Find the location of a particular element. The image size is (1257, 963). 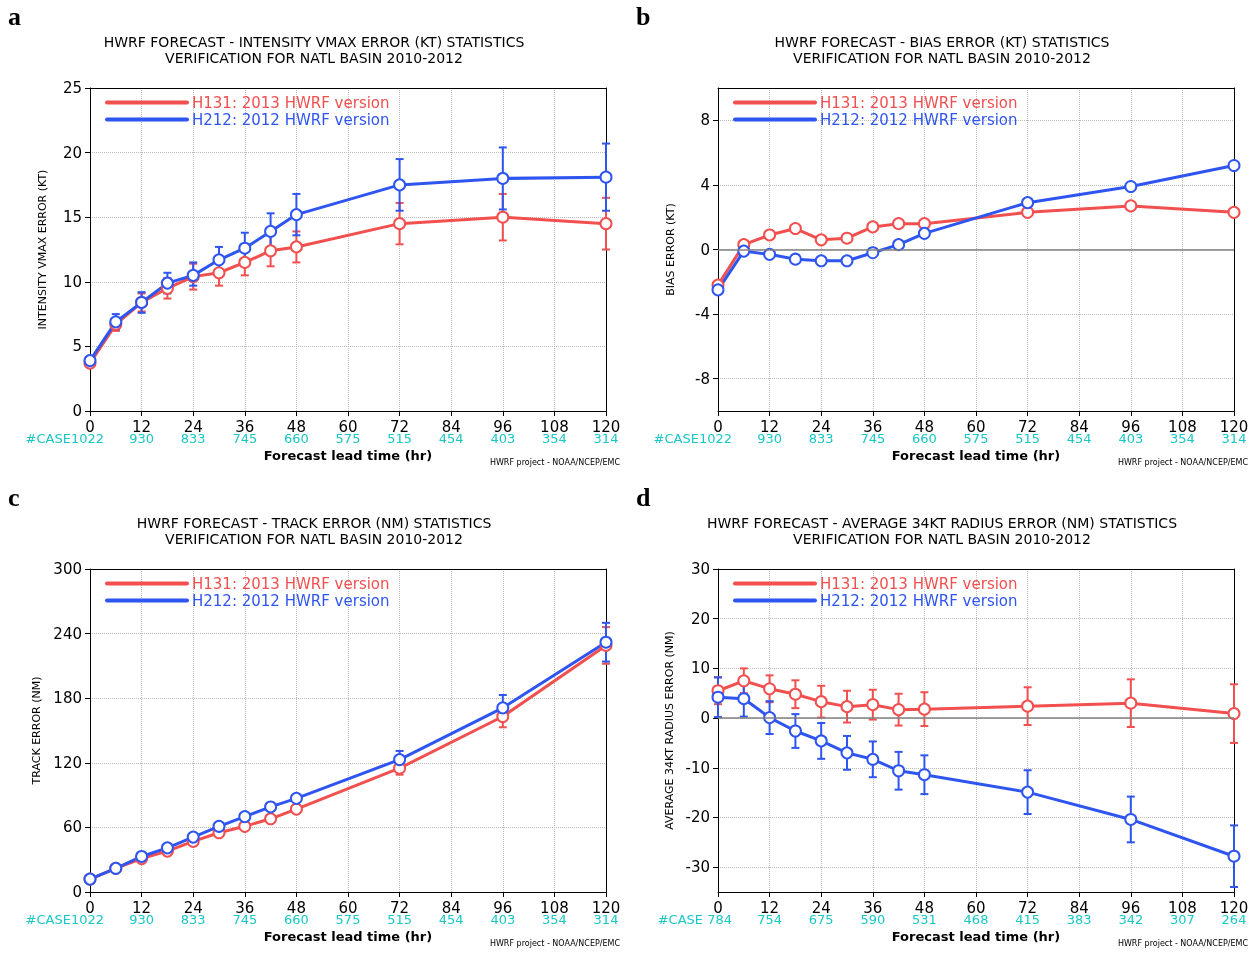

y-tick-label: -4 is located at coordinates (702, 314).